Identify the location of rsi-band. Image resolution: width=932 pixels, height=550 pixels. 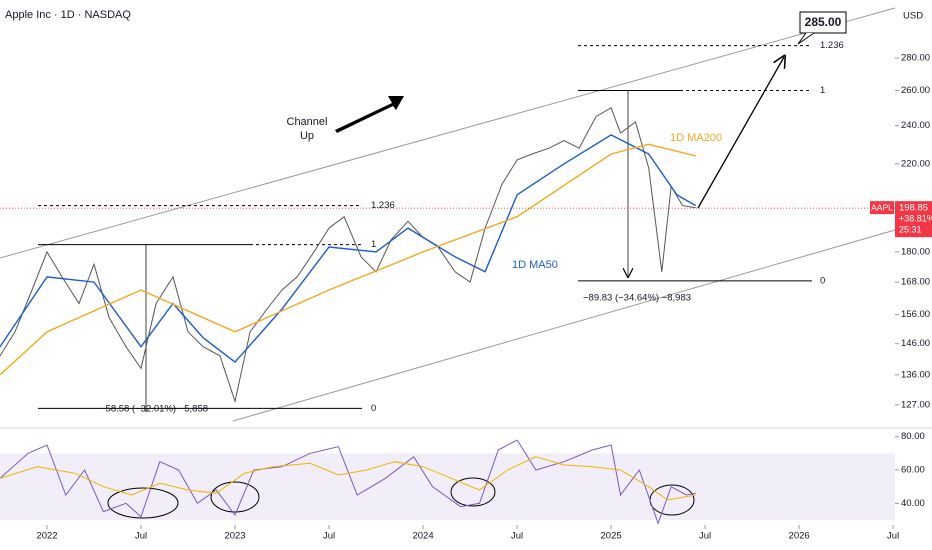
(447, 486).